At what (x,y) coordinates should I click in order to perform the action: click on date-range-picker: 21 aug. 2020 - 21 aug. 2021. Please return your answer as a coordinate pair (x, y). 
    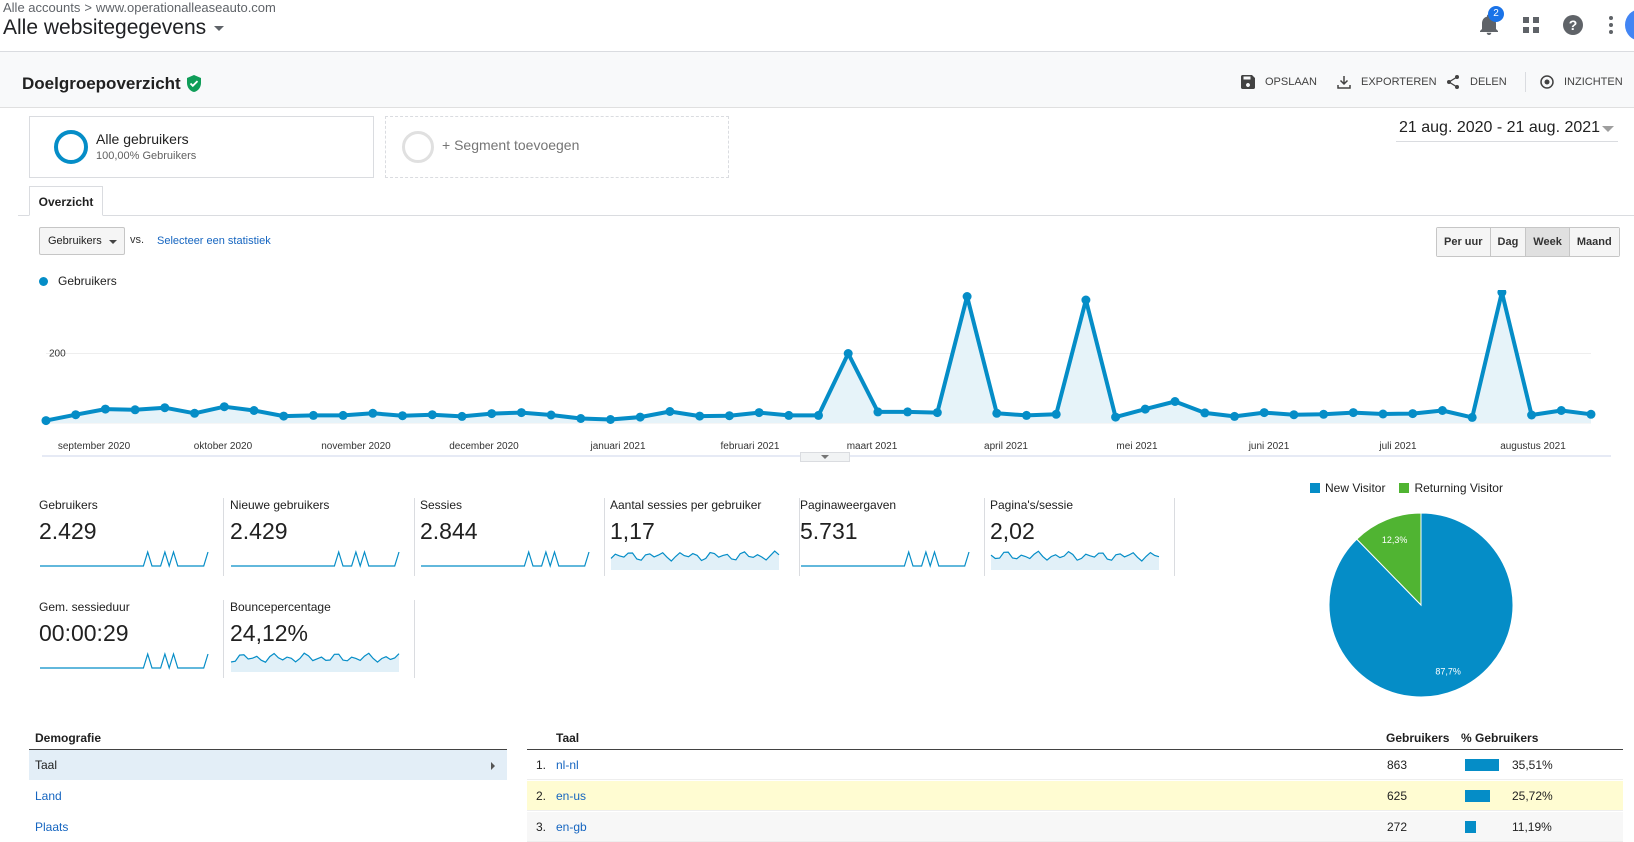
    Looking at the image, I should click on (1507, 129).